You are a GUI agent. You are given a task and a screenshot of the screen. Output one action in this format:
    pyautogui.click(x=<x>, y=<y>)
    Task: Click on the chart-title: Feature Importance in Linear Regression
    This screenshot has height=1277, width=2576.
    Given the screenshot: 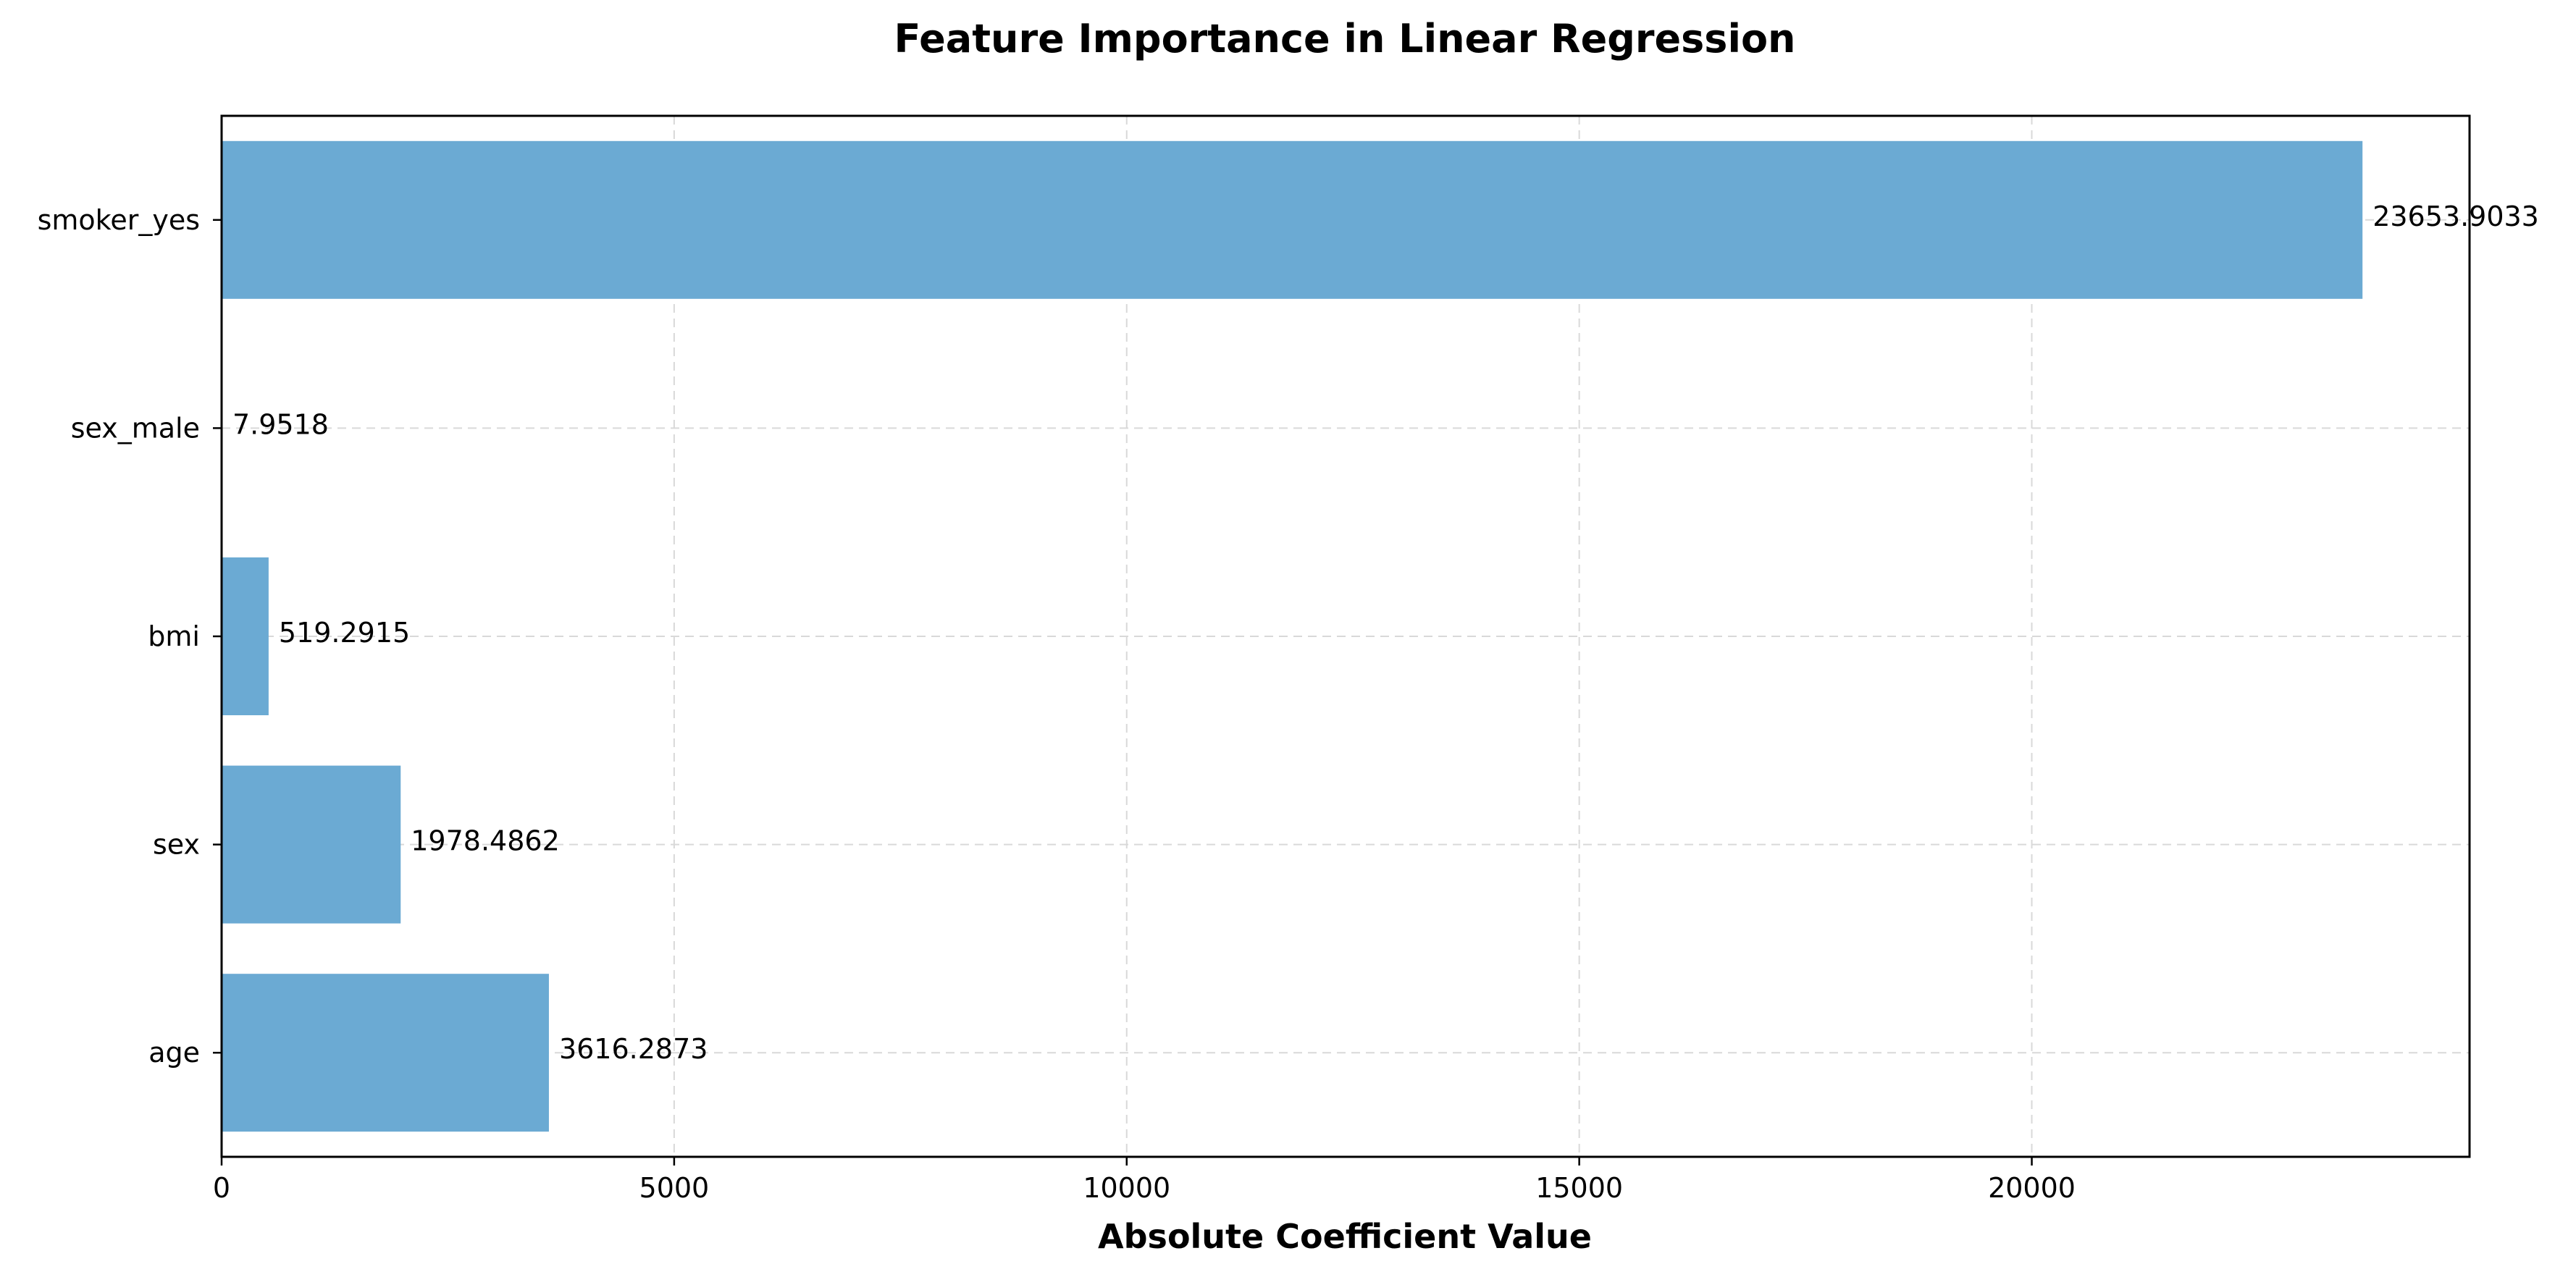 What is the action you would take?
    pyautogui.click(x=1344, y=39)
    